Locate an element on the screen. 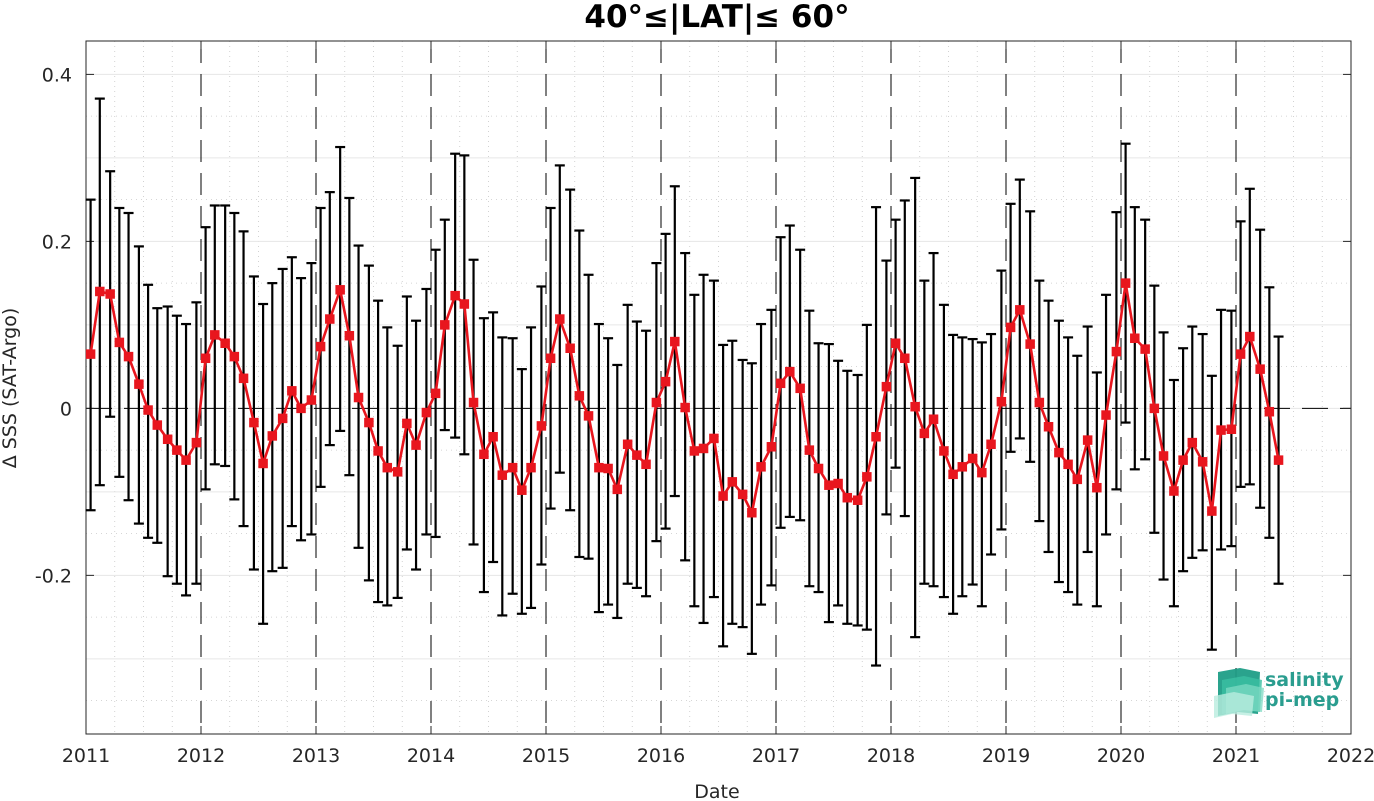 The image size is (1374, 801). x-tick-label: 2019 is located at coordinates (1006, 756).